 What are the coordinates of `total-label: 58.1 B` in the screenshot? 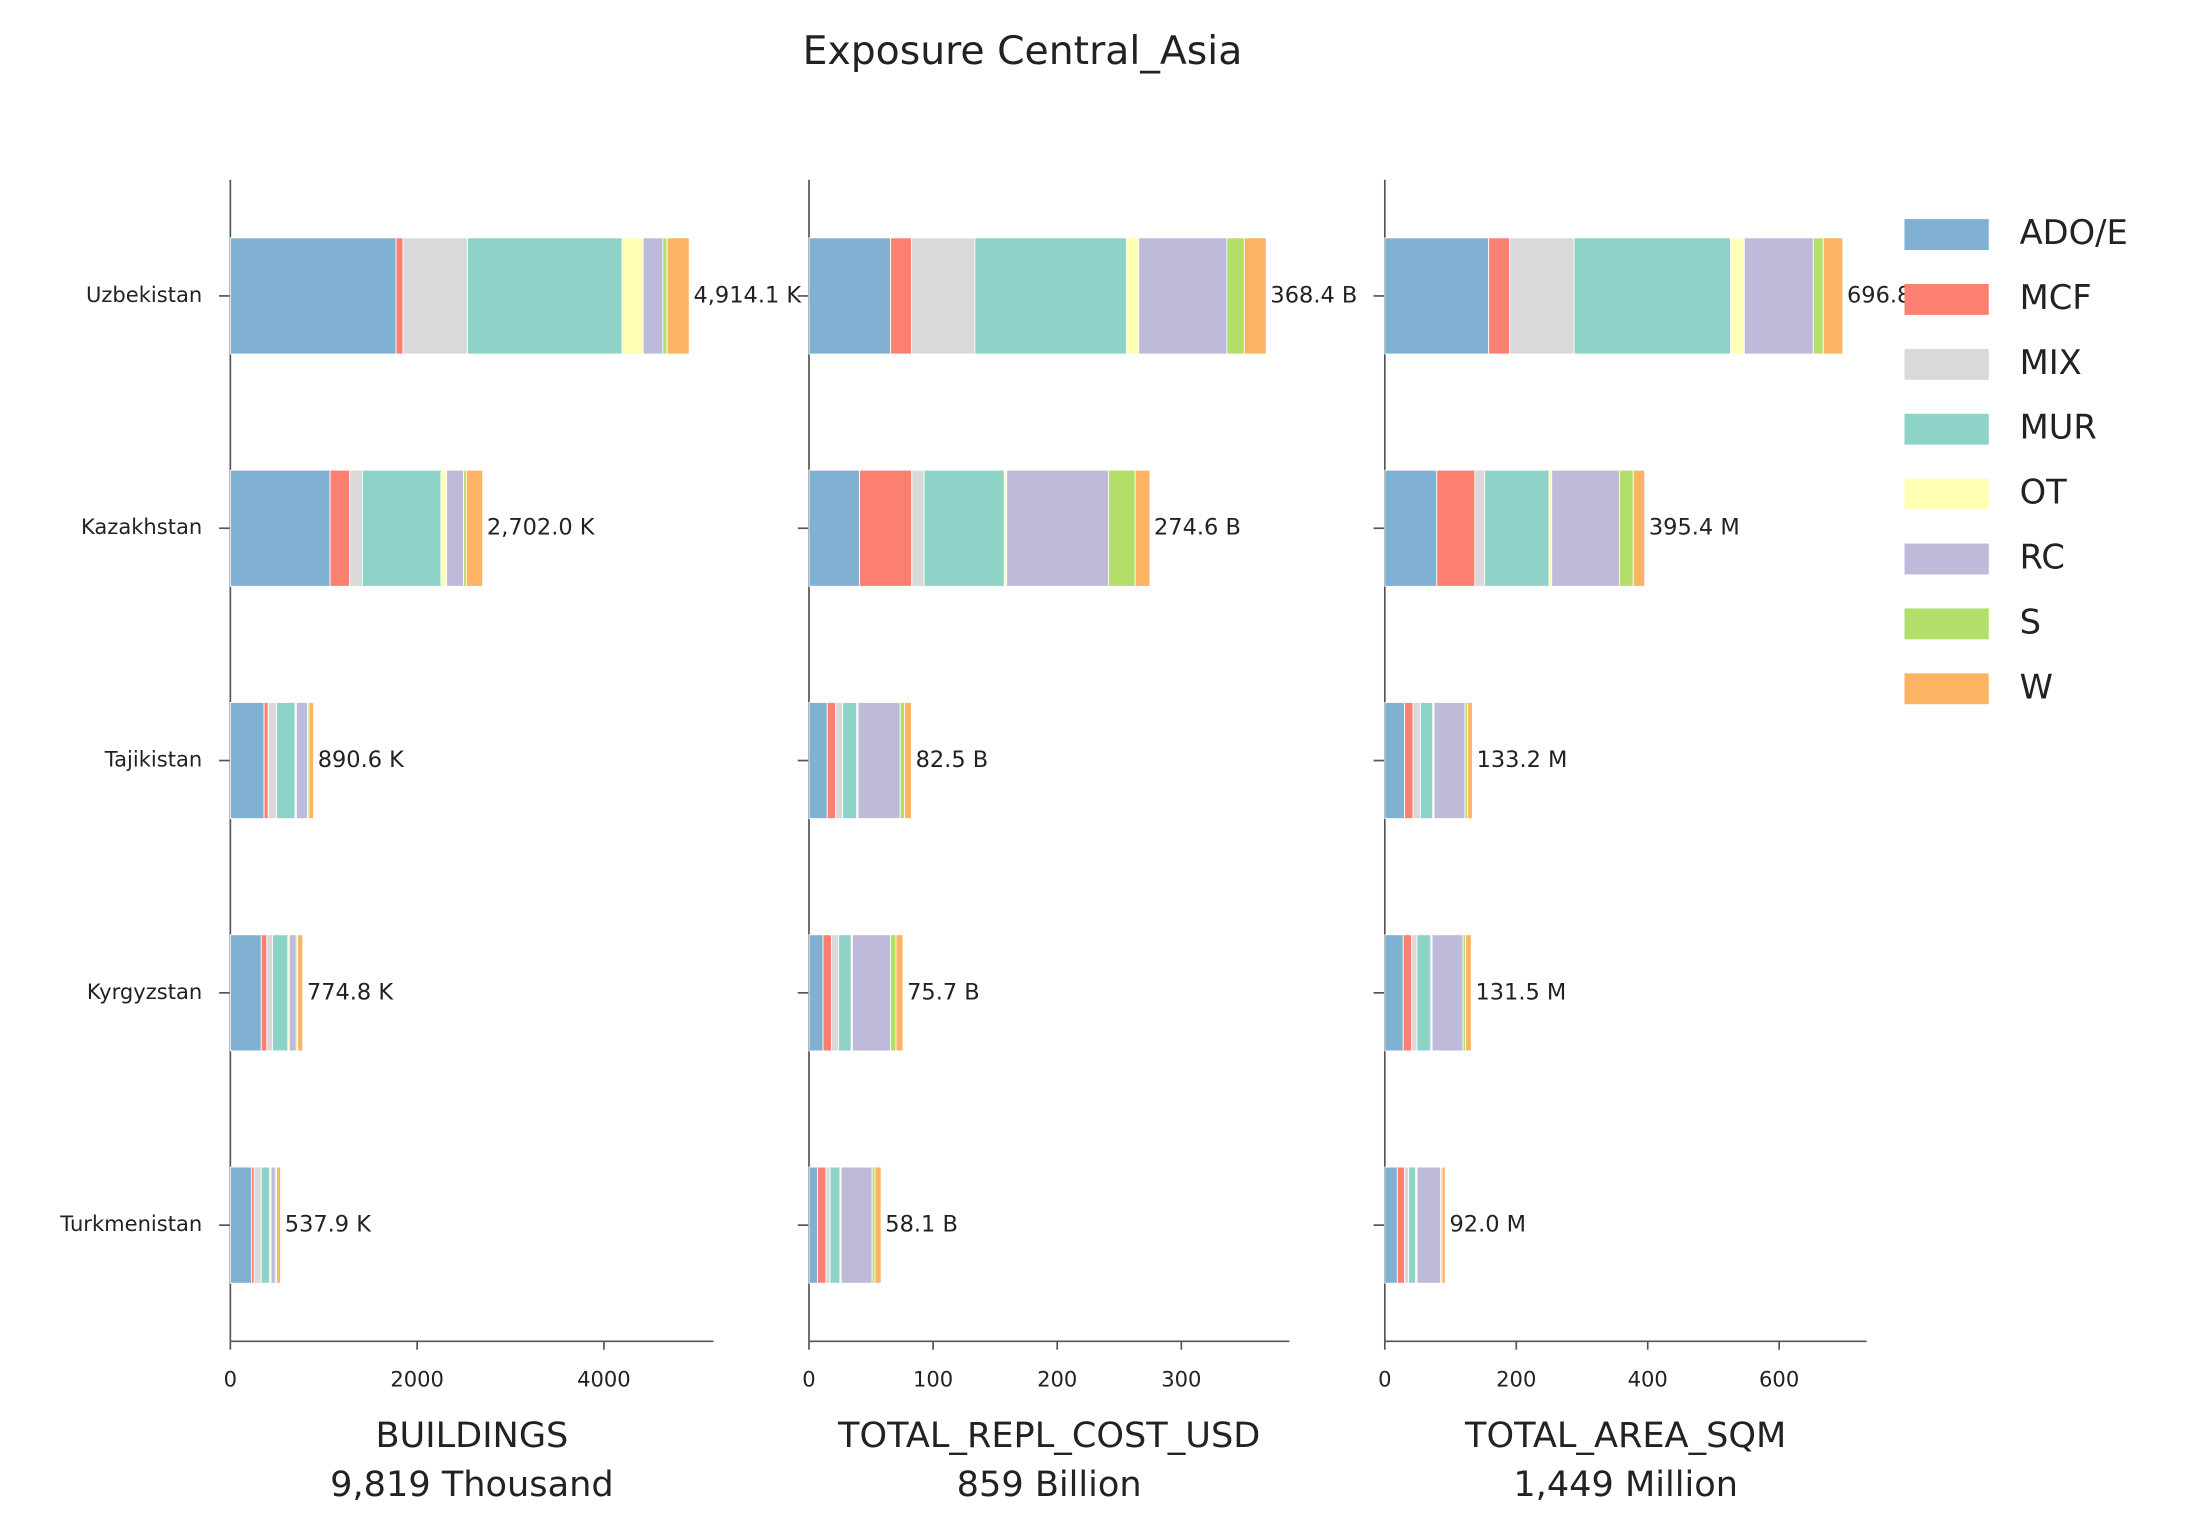 It's located at (921, 1225).